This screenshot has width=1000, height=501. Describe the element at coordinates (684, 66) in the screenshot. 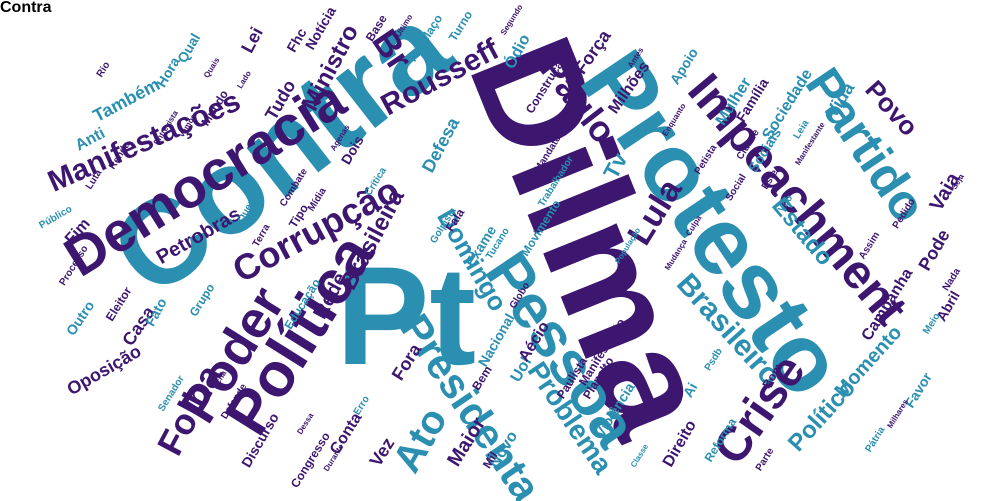

I see `word-apoio: Apoio` at that location.